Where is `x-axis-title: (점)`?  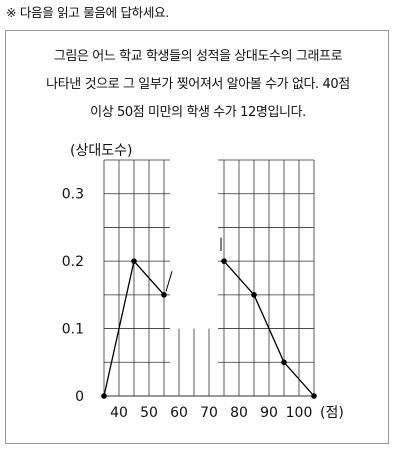
x-axis-title: (점) is located at coordinates (332, 413).